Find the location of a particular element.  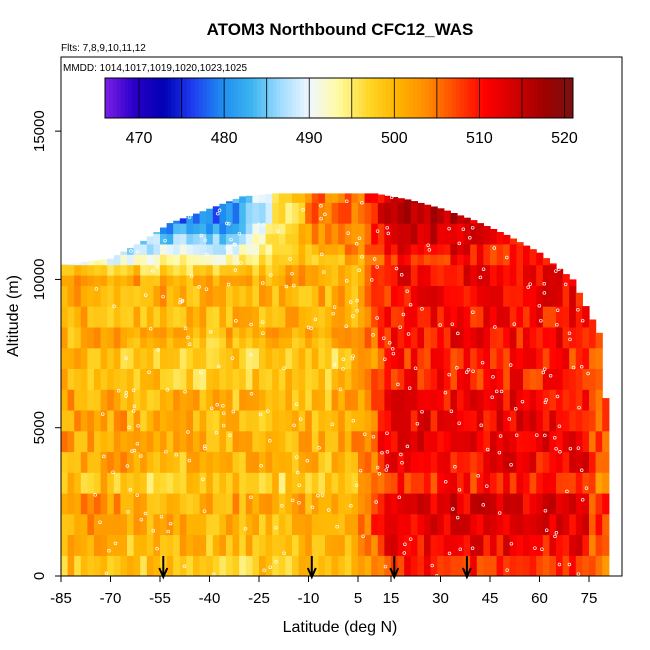

flight-arrow-head is located at coordinates (163, 573).